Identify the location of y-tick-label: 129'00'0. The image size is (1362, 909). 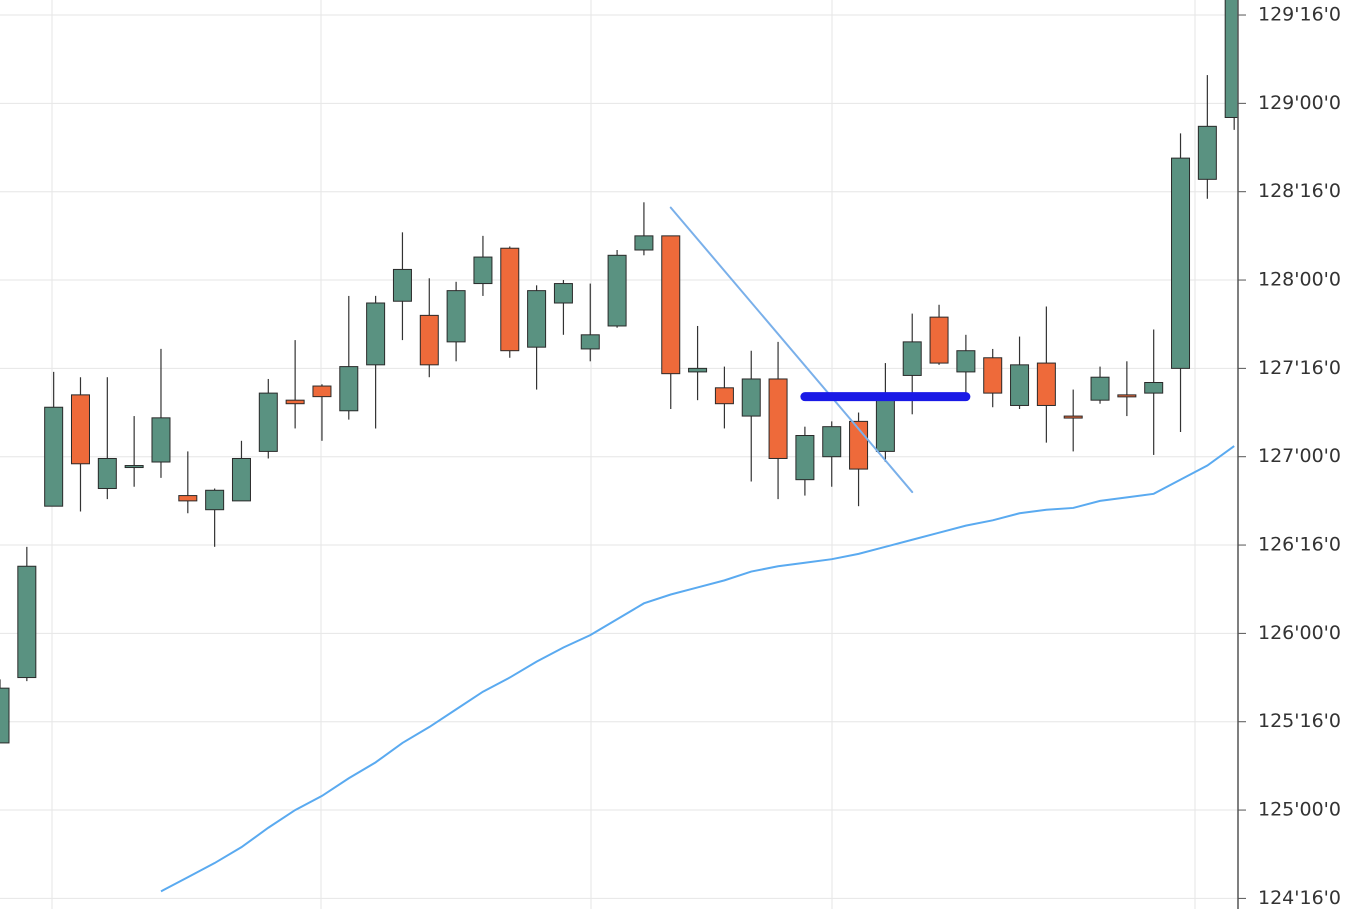
(1299, 103).